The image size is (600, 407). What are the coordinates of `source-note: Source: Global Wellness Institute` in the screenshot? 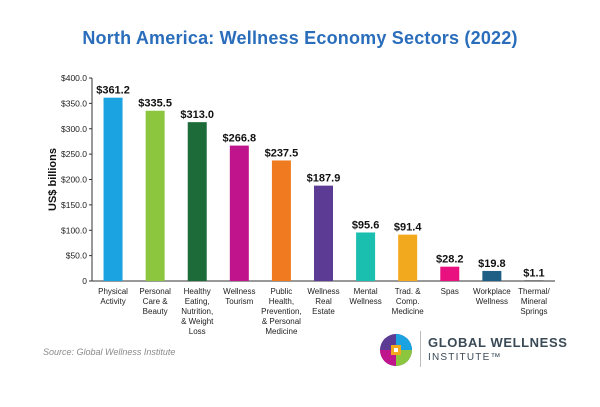 It's located at (109, 352).